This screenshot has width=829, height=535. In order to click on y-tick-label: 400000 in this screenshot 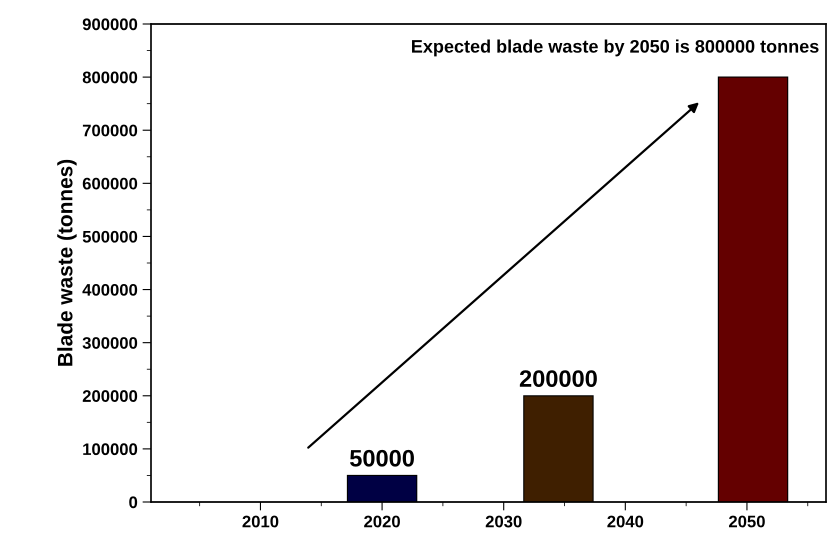, I will do `click(110, 290)`.